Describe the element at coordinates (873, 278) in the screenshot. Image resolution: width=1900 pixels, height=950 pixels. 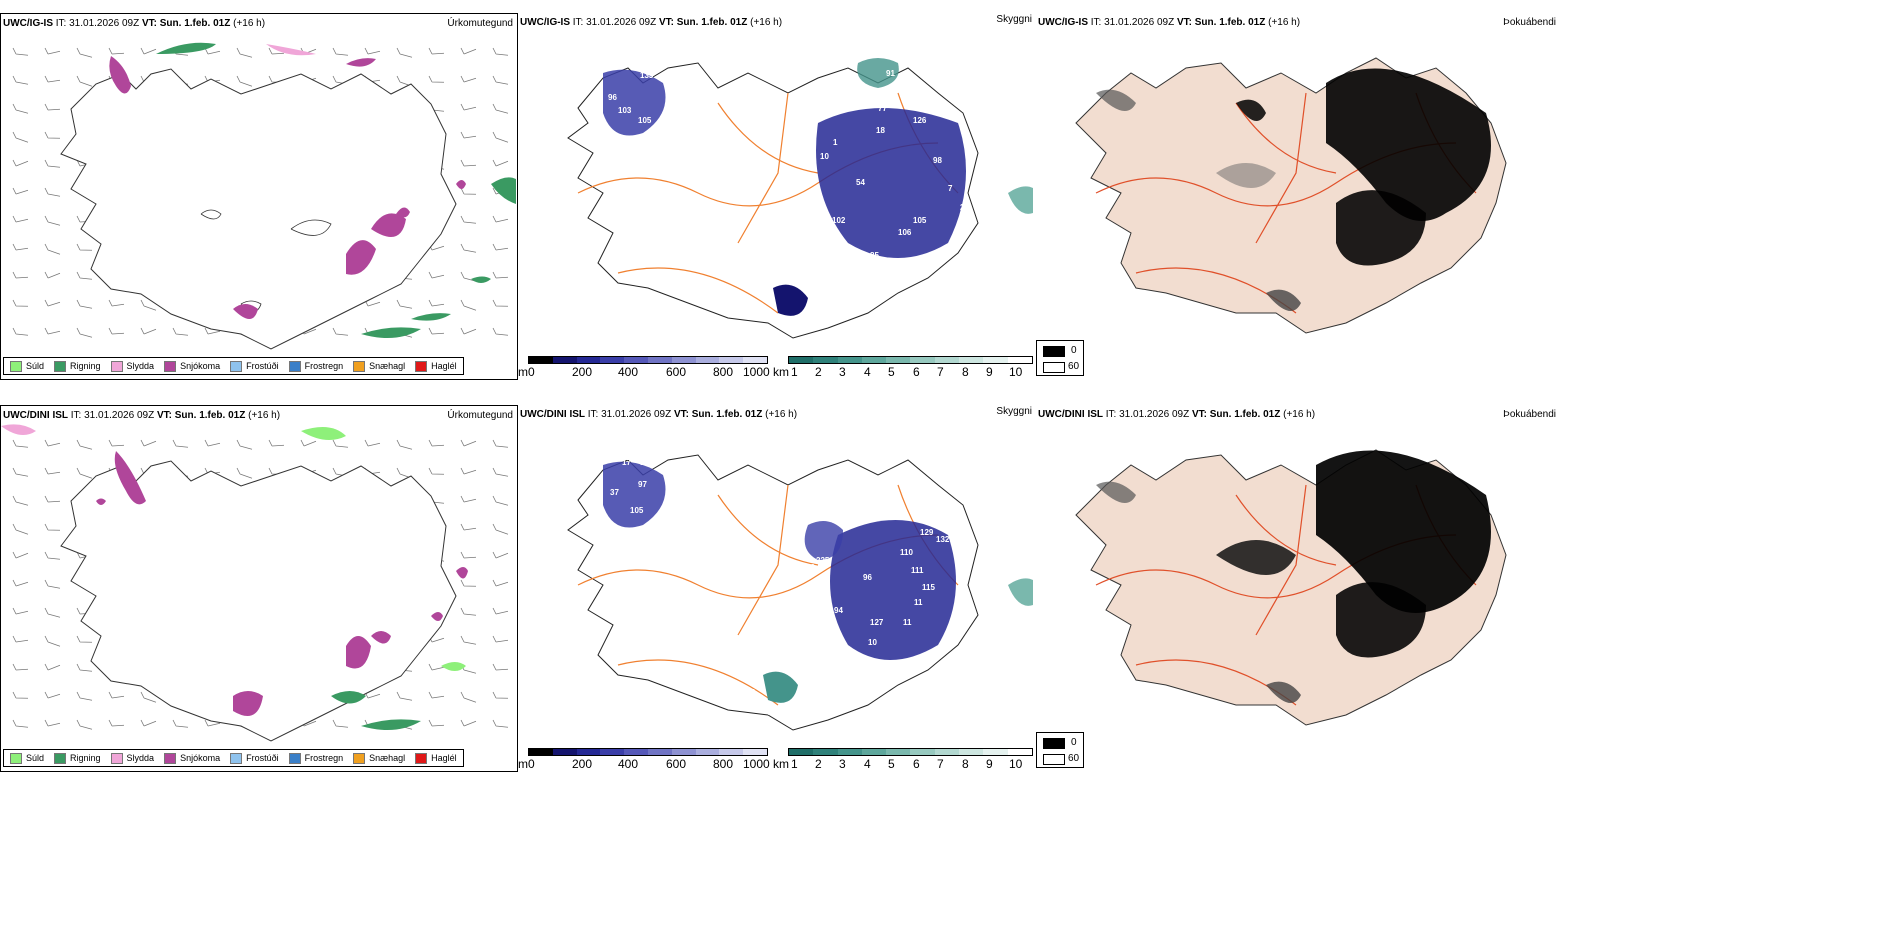
I see `svg-text: 255` at that location.